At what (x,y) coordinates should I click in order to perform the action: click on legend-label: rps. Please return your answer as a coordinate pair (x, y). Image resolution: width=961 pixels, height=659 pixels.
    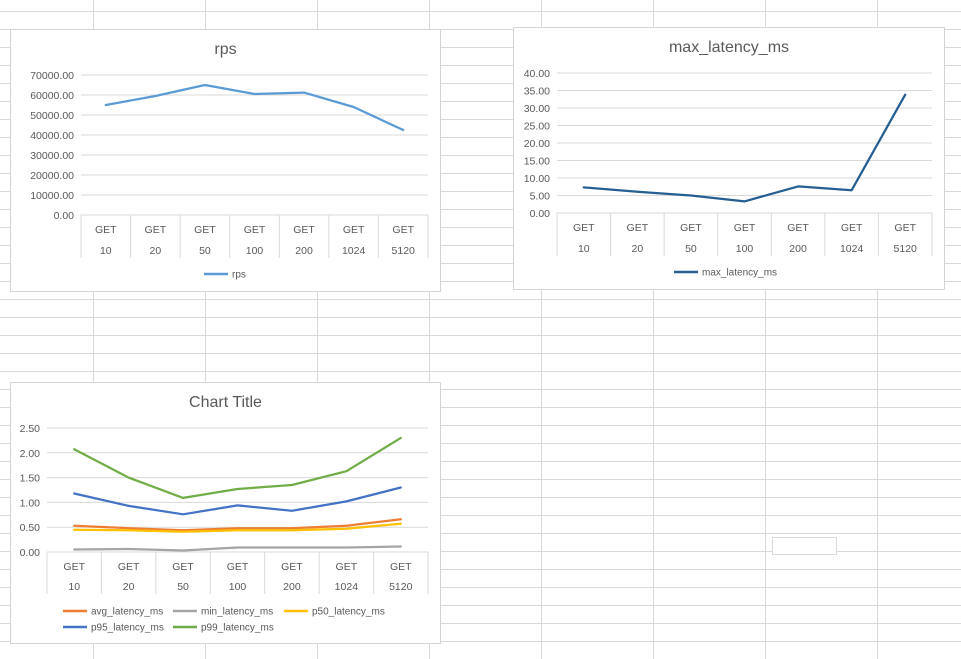
    Looking at the image, I should click on (239, 275).